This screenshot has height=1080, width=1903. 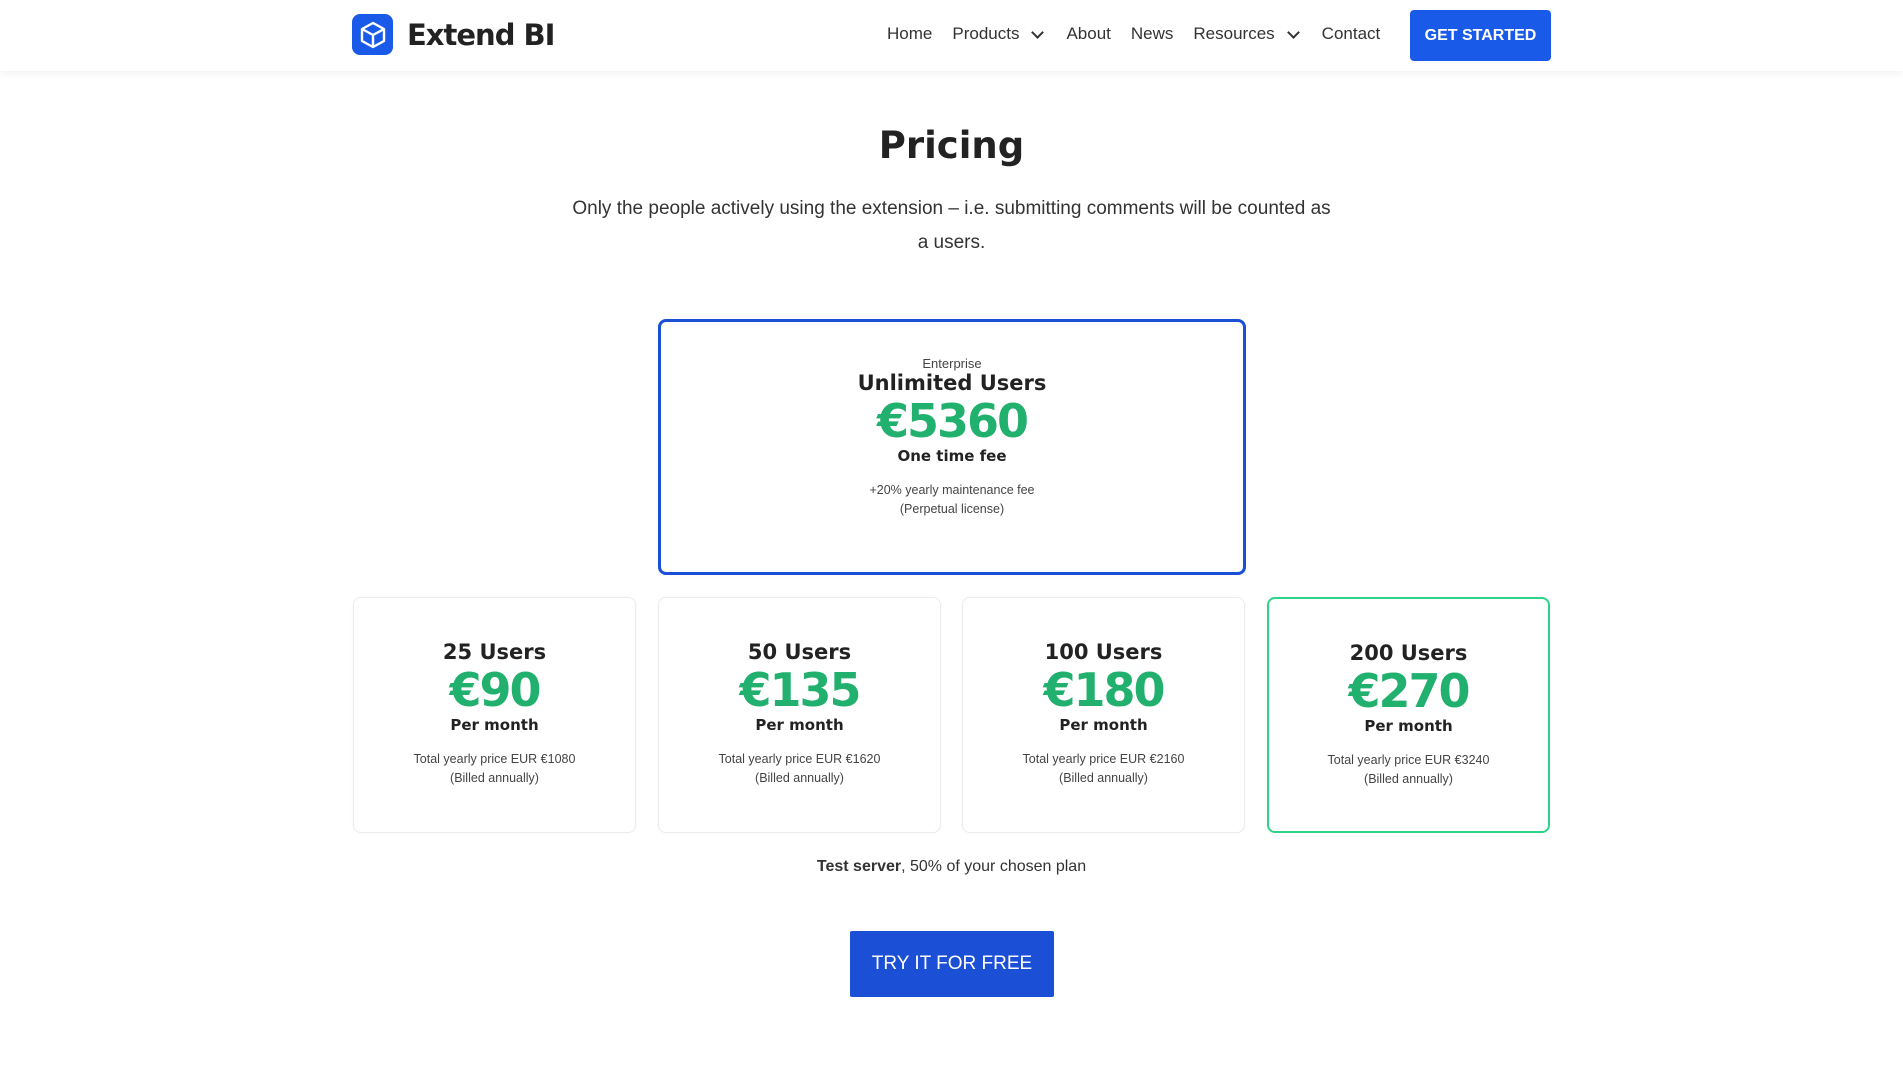 I want to click on plan-users: Unlimited Users, so click(x=952, y=383).